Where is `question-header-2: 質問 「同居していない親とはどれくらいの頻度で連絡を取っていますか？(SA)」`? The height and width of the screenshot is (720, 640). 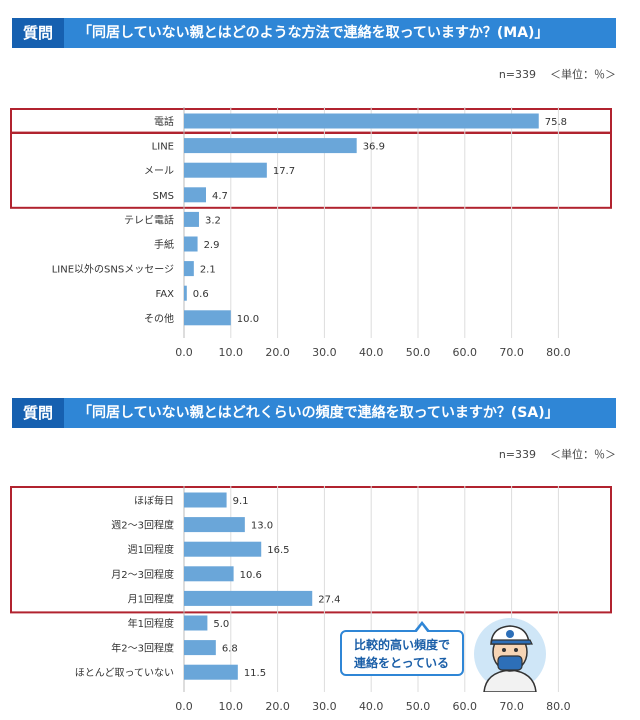 question-header-2: 質問 「同居していない親とはどれくらいの頻度で連絡を取っていますか？(SA)」 is located at coordinates (314, 413).